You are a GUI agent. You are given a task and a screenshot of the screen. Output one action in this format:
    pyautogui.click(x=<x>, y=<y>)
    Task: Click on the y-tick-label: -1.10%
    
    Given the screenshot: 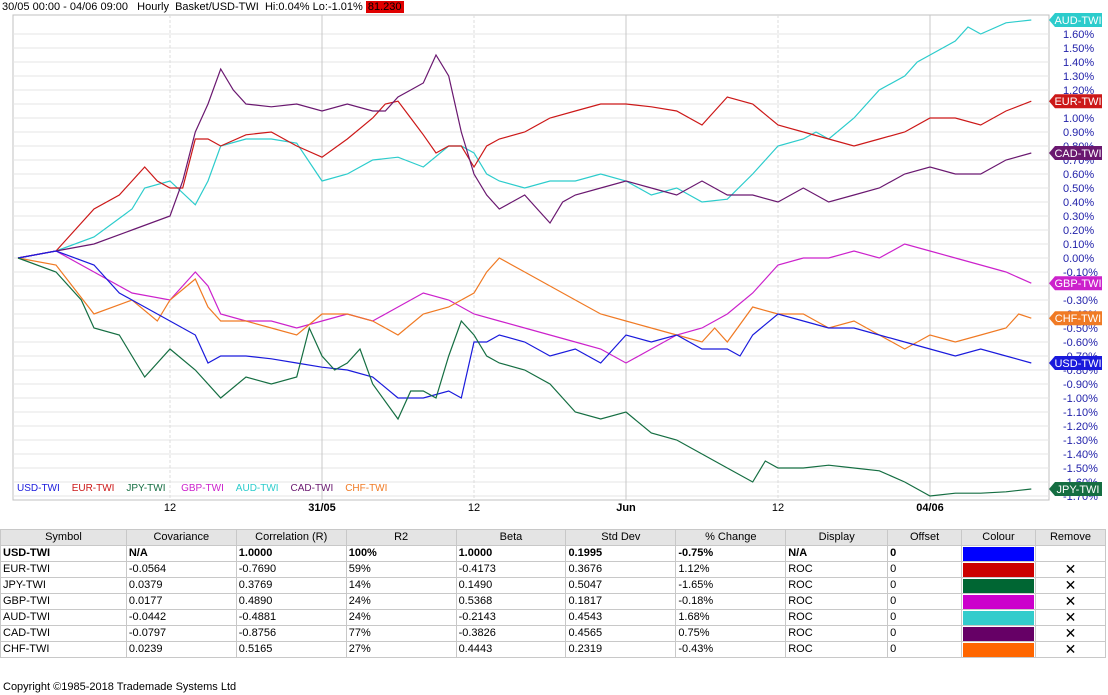 What is the action you would take?
    pyautogui.click(x=1080, y=413)
    